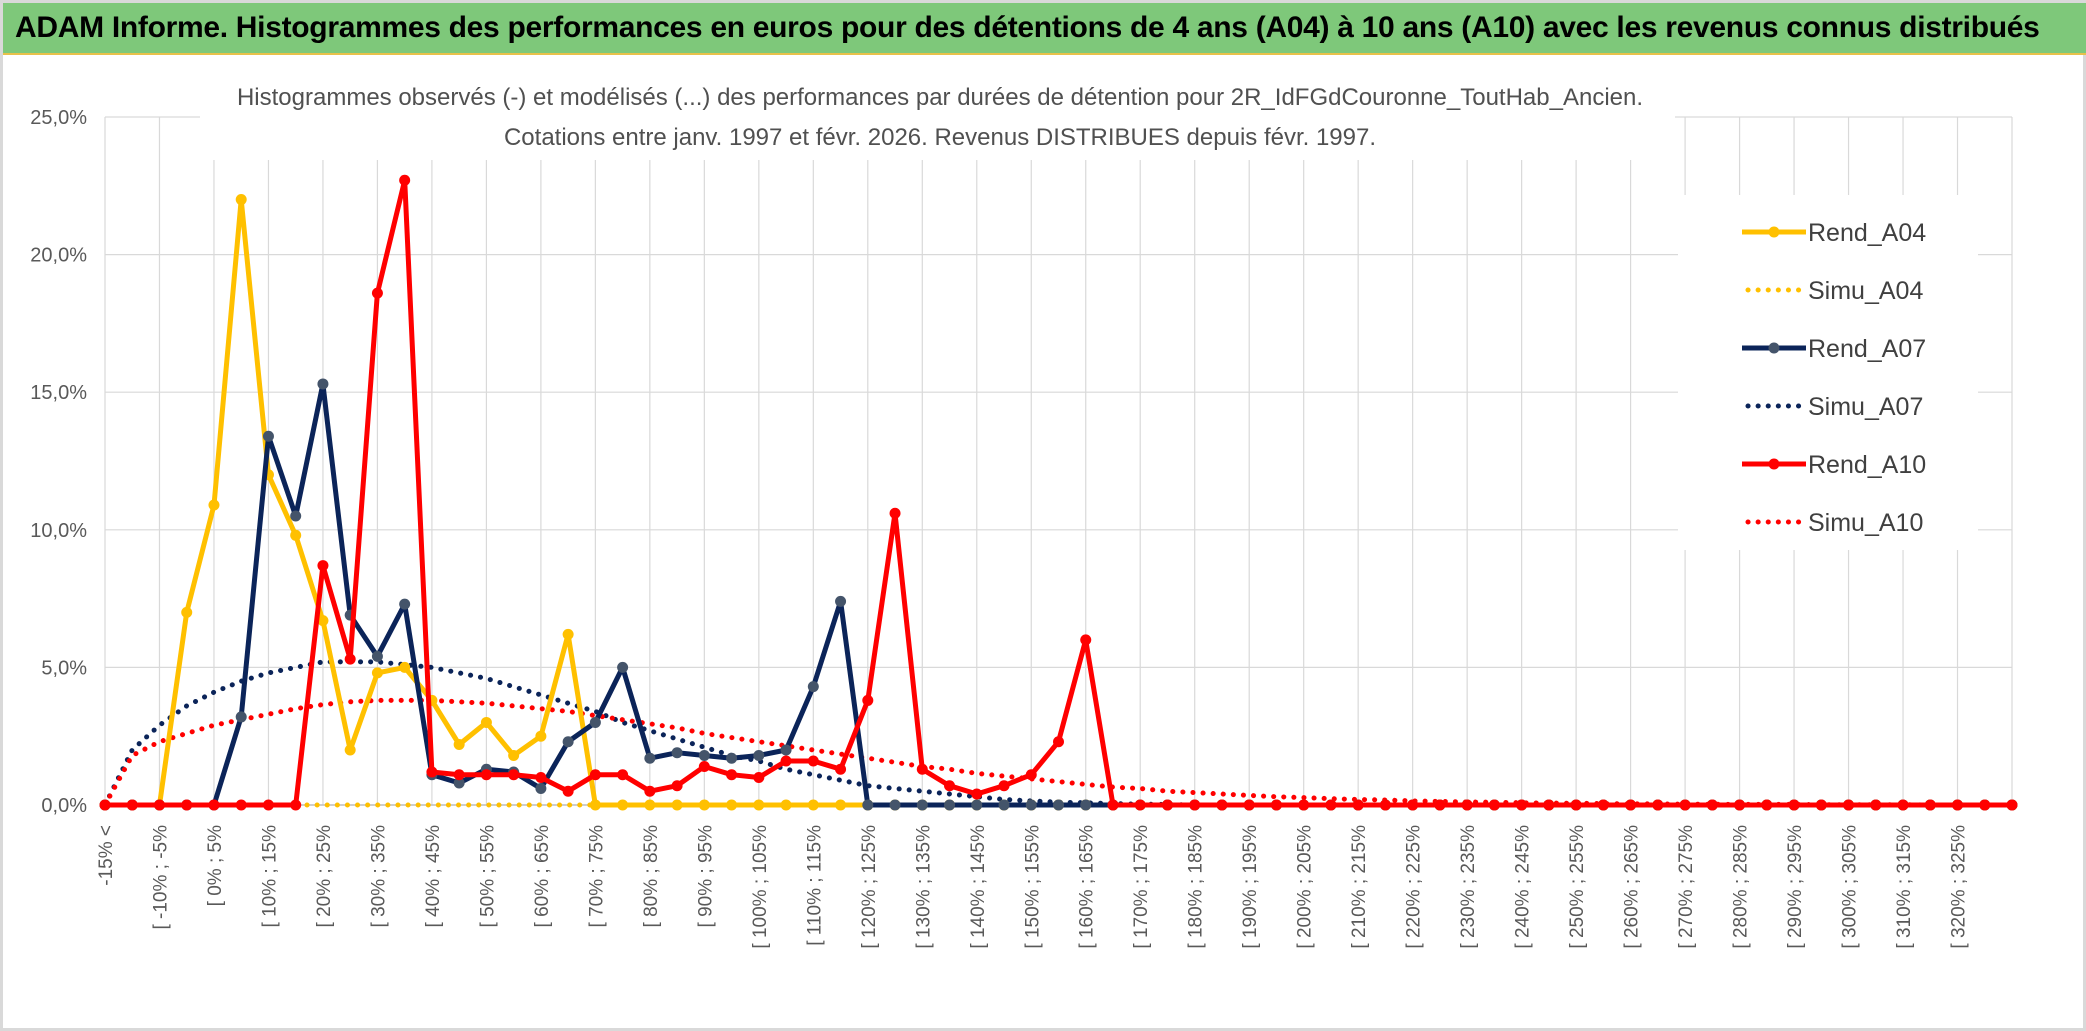 This screenshot has height=1031, width=2086. I want to click on legend-label: Simu_A07, so click(1865, 407).